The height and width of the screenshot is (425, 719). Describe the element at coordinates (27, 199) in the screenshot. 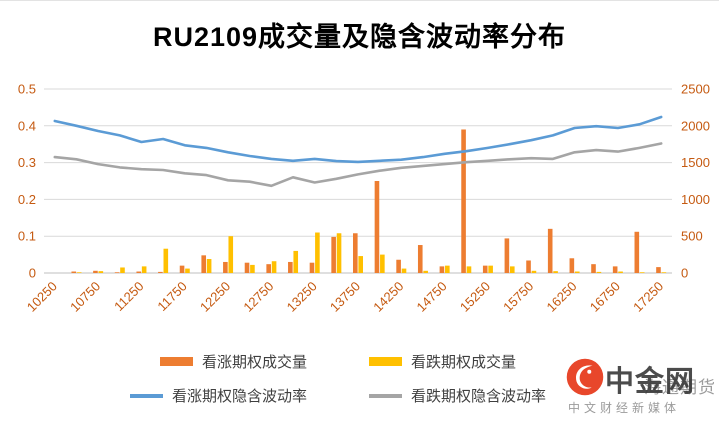

I see `left-axis-tick: 0.2` at that location.